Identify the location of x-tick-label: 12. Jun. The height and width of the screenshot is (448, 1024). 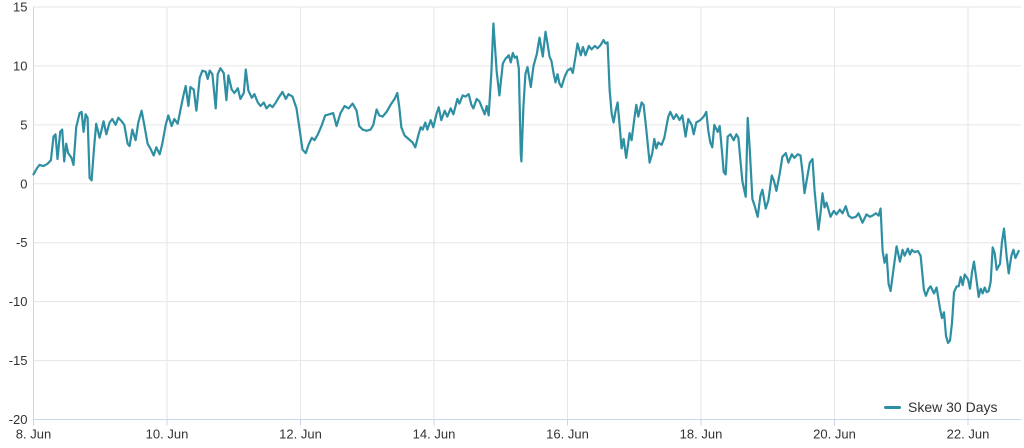
(300, 434).